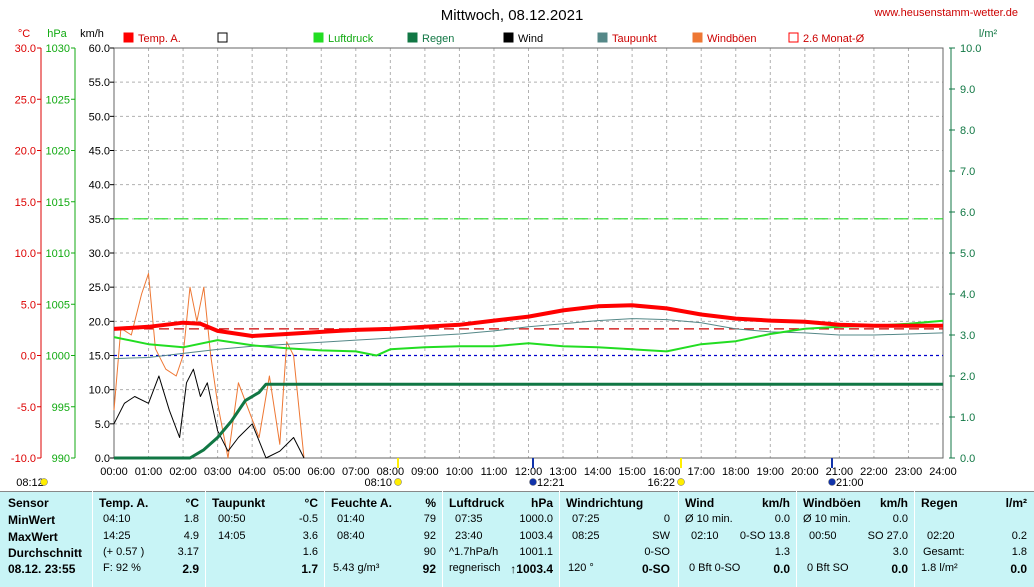  Describe the element at coordinates (945, 13) in the screenshot. I see `site-link: www.heusenstamm-wetter.de` at that location.